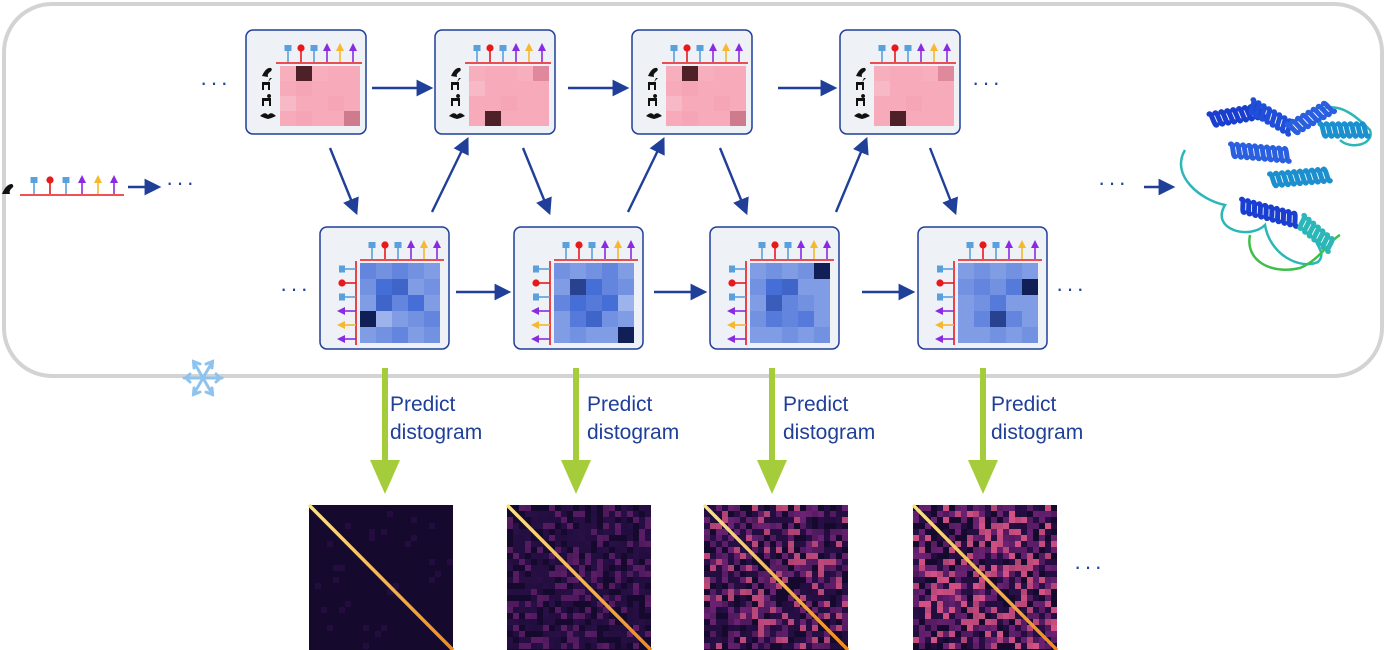 This screenshot has height=650, width=1384. Describe the element at coordinates (436, 418) in the screenshot. I see `predict-label-1: Predict distogram` at that location.